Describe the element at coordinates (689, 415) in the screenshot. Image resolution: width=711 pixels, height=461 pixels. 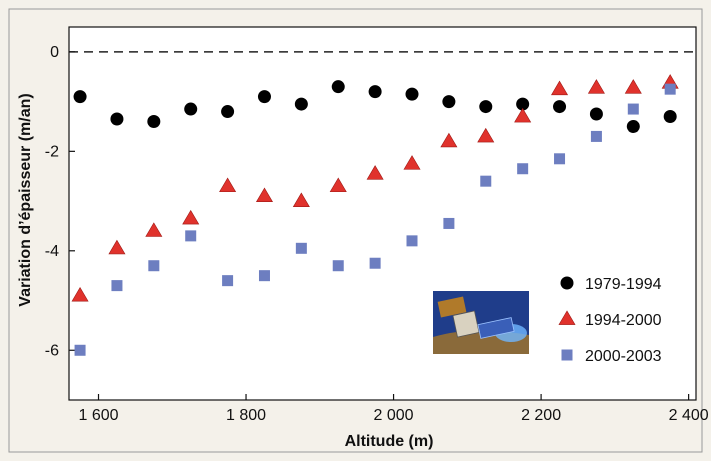
I see `x-tick-label: 2 400` at that location.